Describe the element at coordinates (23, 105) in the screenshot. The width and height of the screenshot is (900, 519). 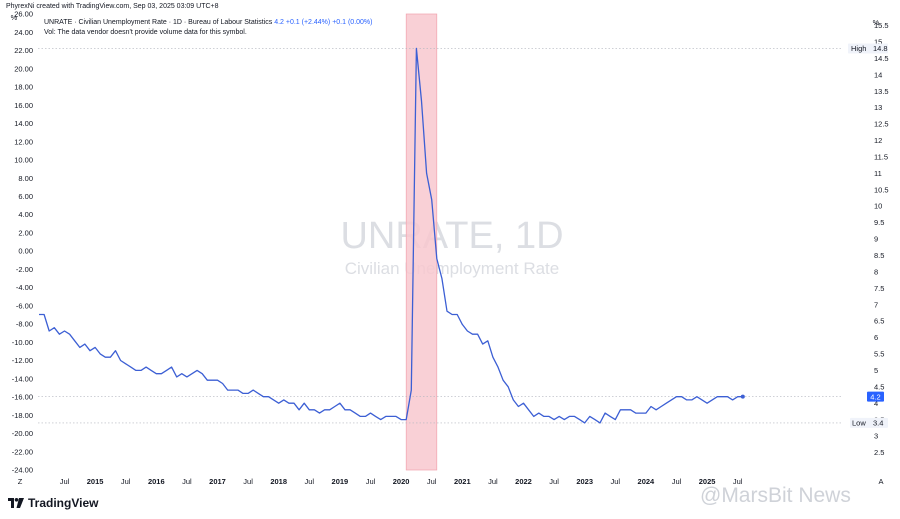
I see `left-axis-tick: 16.00` at that location.